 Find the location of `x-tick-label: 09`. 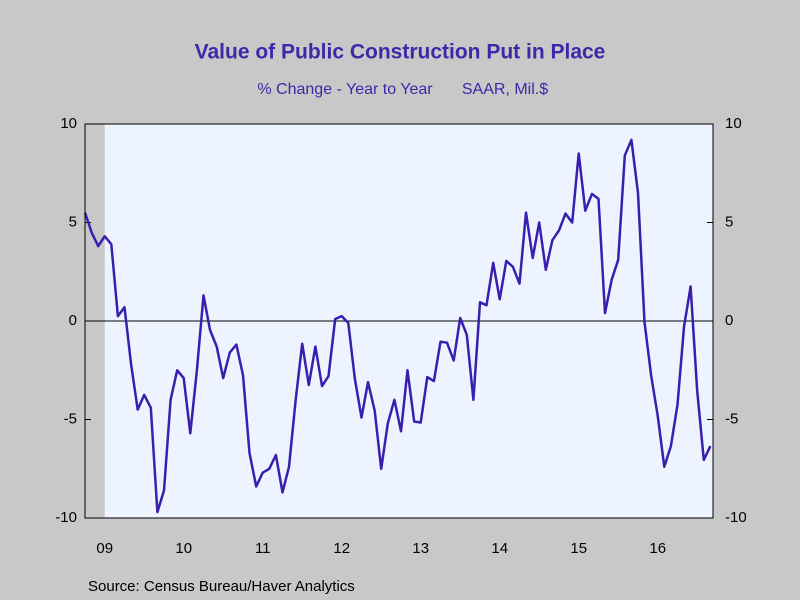

x-tick-label: 09 is located at coordinates (104, 548).